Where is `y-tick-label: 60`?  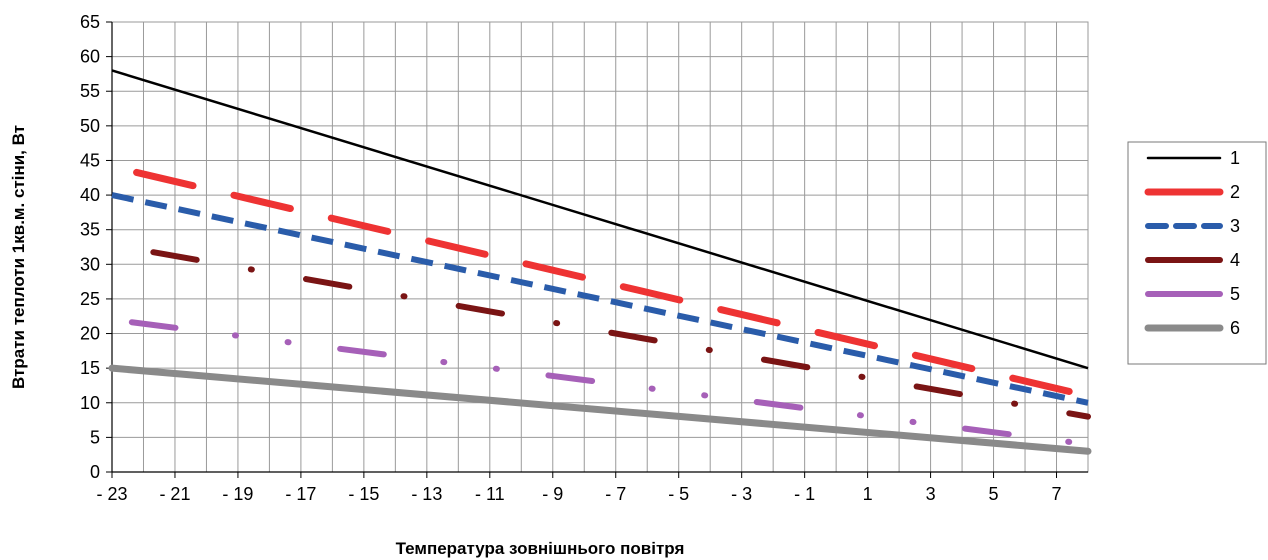 y-tick-label: 60 is located at coordinates (90, 57).